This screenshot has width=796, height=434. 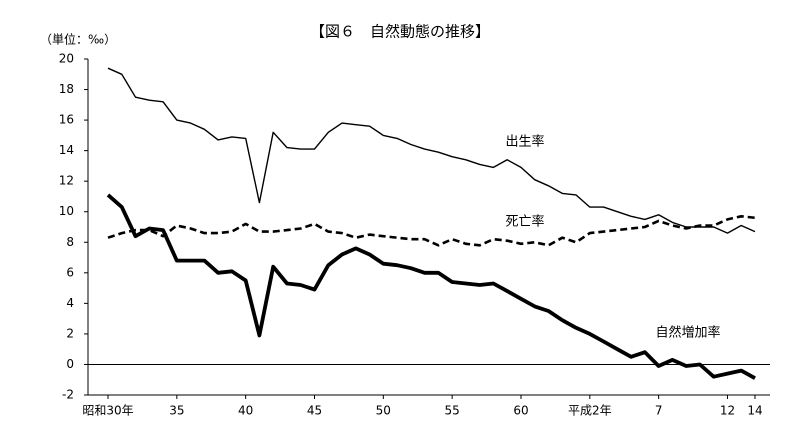 What do you see at coordinates (70, 303) in the screenshot?
I see `y-tick-label: 4` at bounding box center [70, 303].